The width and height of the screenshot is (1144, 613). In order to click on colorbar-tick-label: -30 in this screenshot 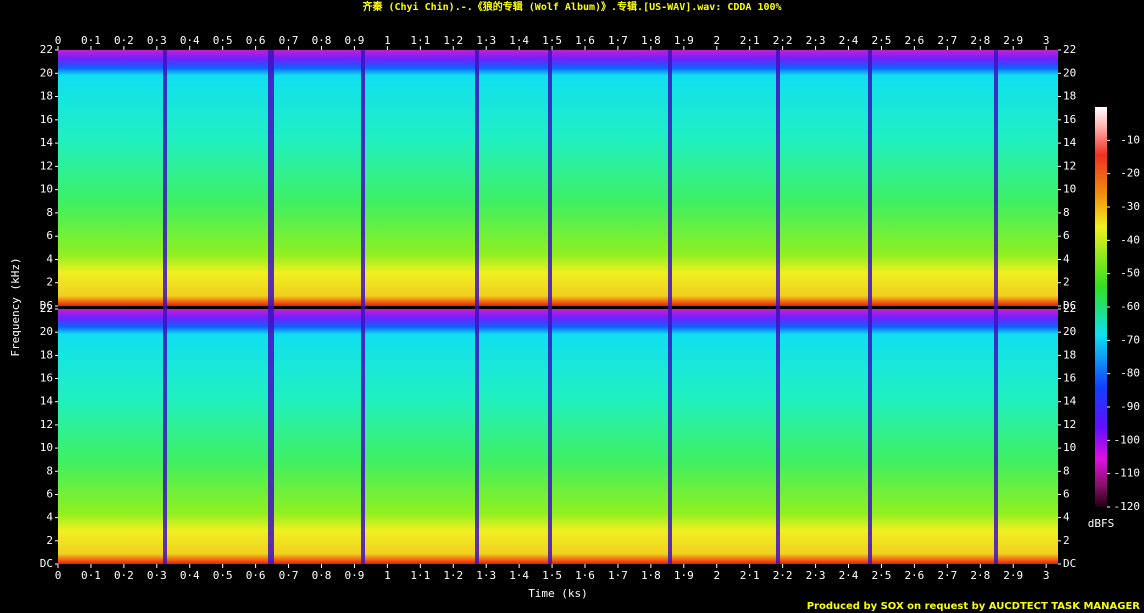, I will do `click(1130, 206)`.